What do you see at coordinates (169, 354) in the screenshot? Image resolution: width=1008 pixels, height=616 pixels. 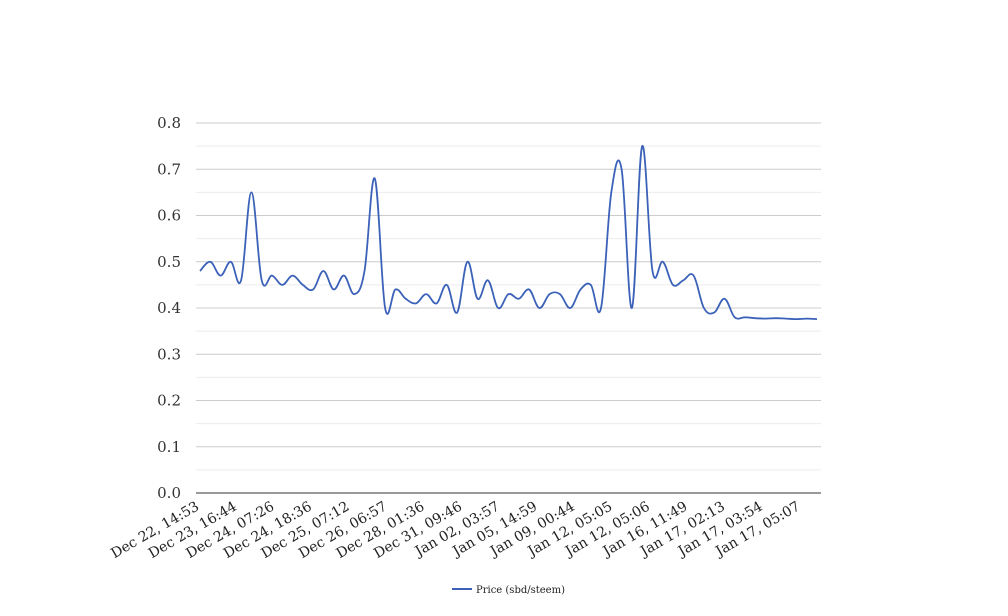 I see `y-tick-label: 0.3` at bounding box center [169, 354].